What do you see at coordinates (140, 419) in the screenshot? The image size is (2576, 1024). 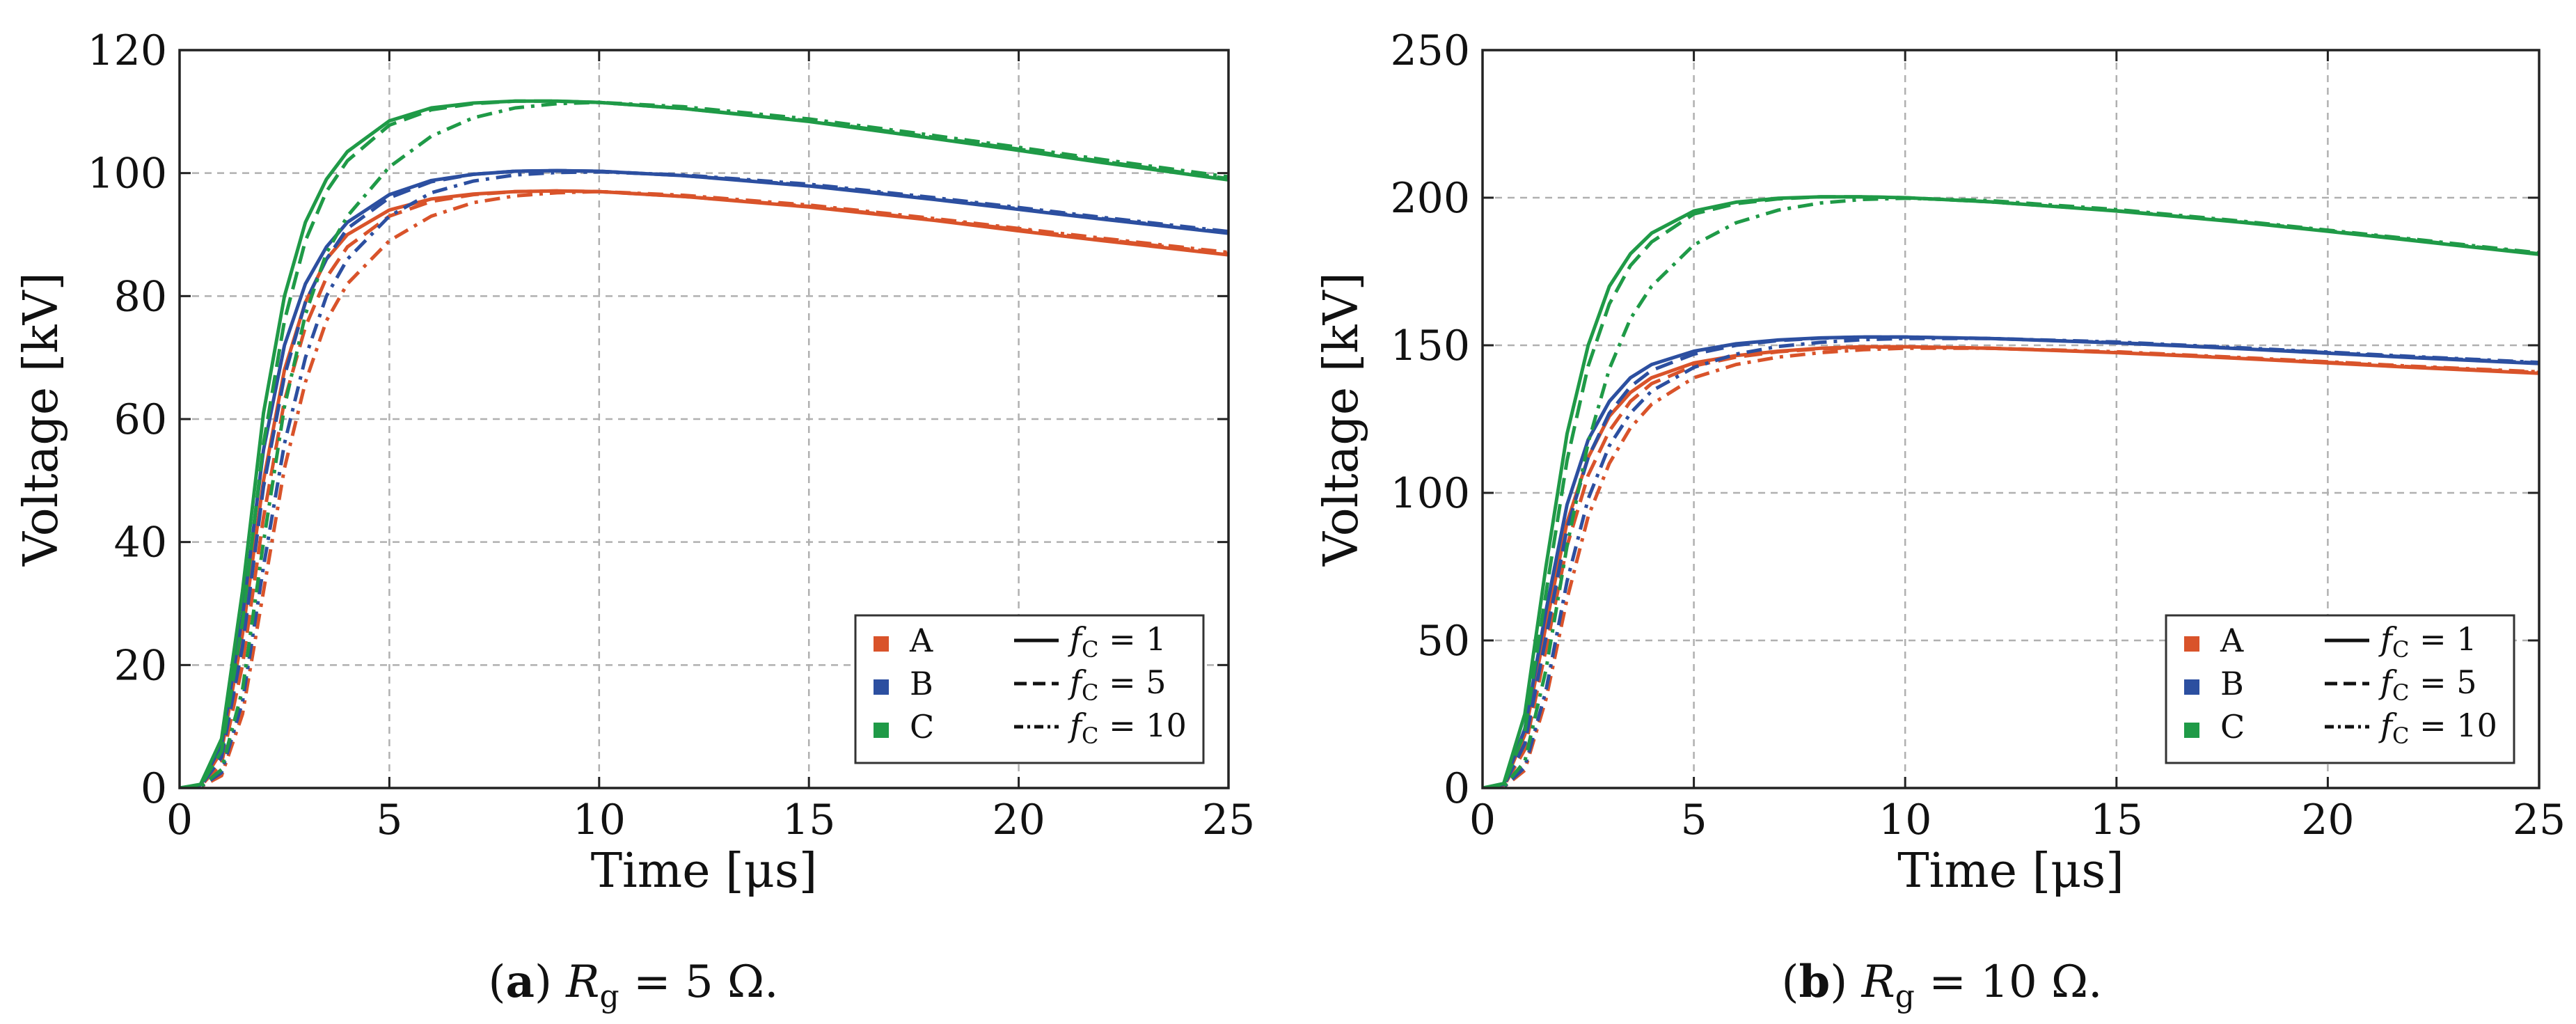 I see `y-tick-label: 60` at bounding box center [140, 419].